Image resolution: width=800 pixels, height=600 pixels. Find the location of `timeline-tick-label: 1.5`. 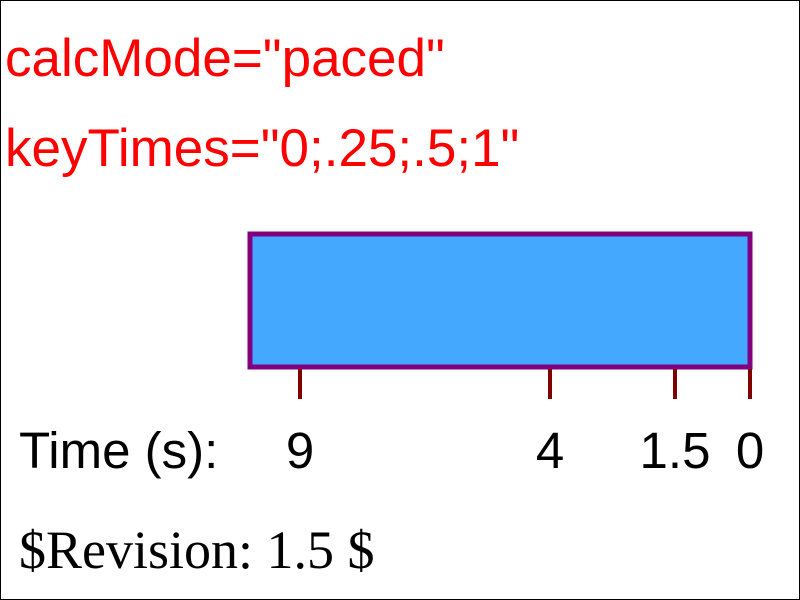

timeline-tick-label: 1.5 is located at coordinates (675, 450).